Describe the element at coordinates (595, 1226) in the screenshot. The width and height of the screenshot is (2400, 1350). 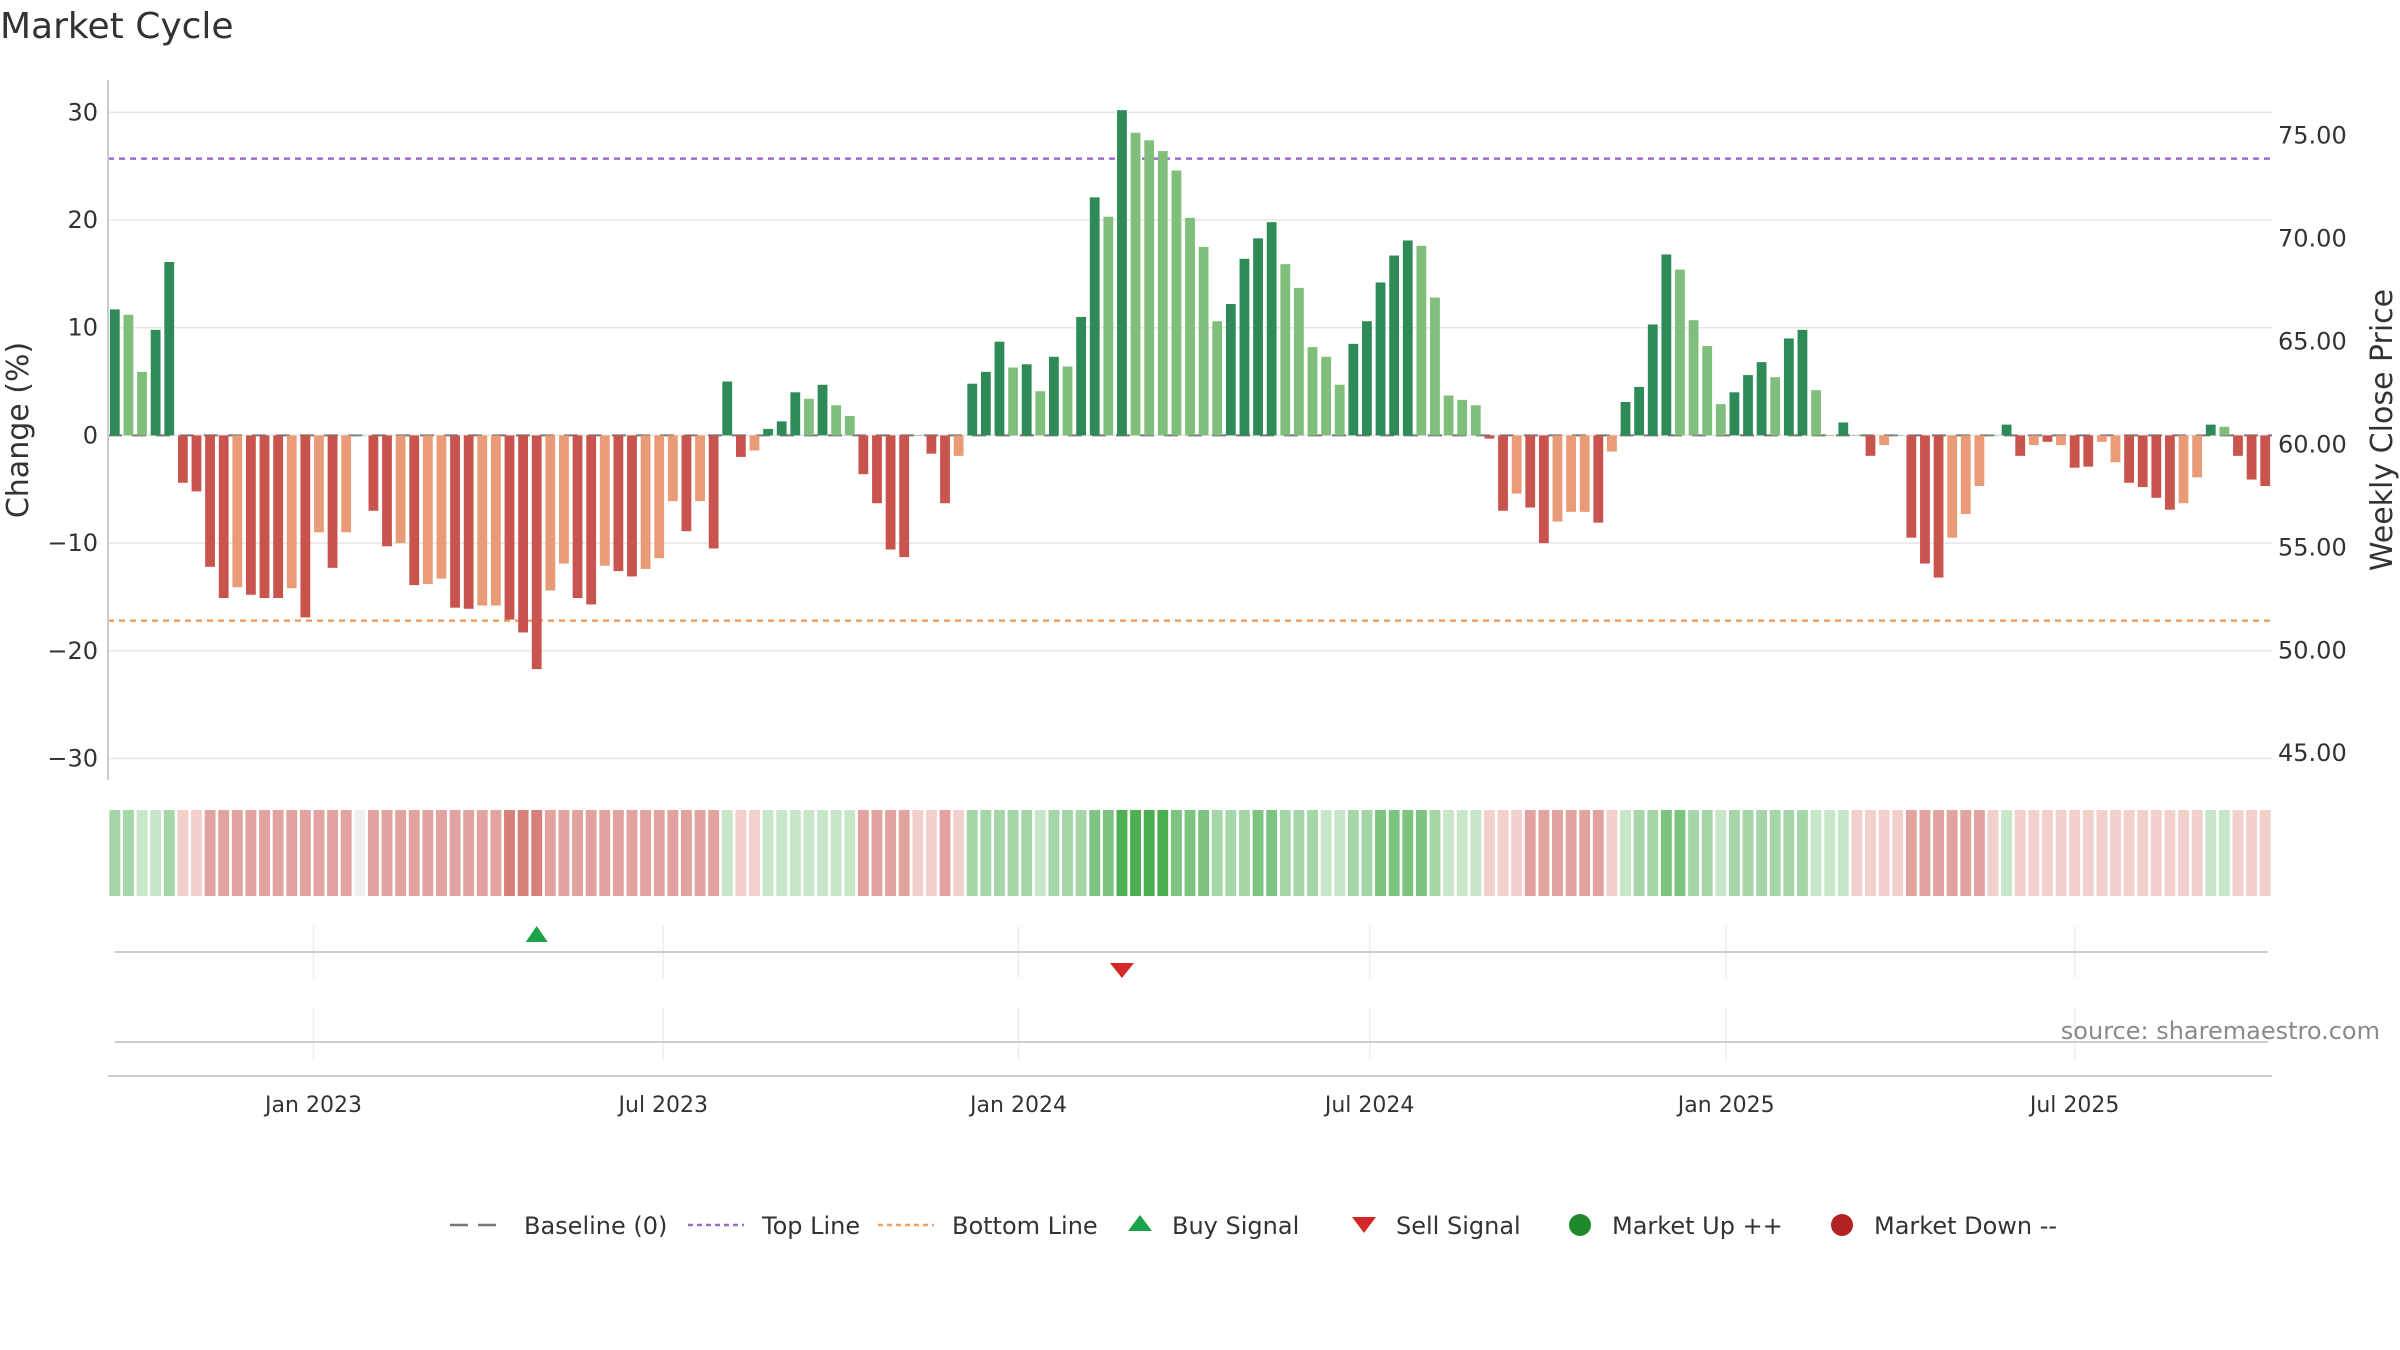
I see `legend-label: Baseline (0)` at that location.